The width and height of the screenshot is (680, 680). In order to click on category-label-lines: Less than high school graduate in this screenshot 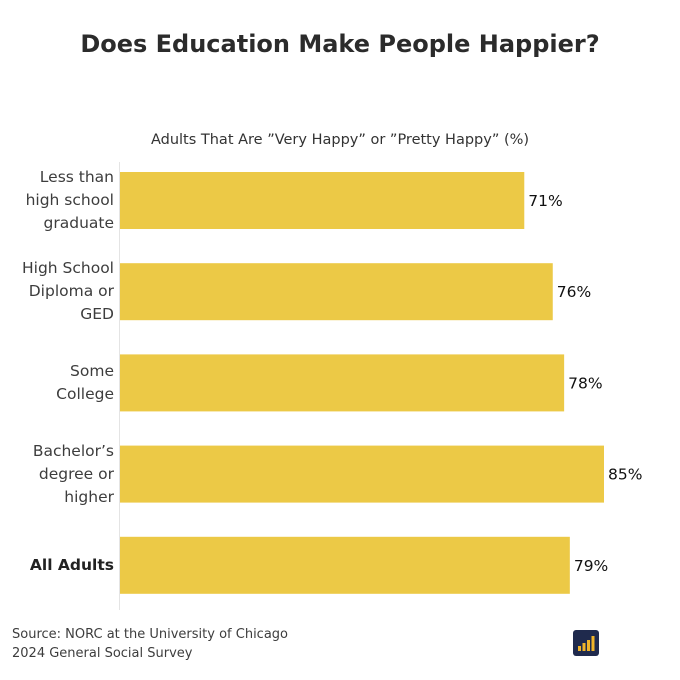, I will do `click(70, 200)`.